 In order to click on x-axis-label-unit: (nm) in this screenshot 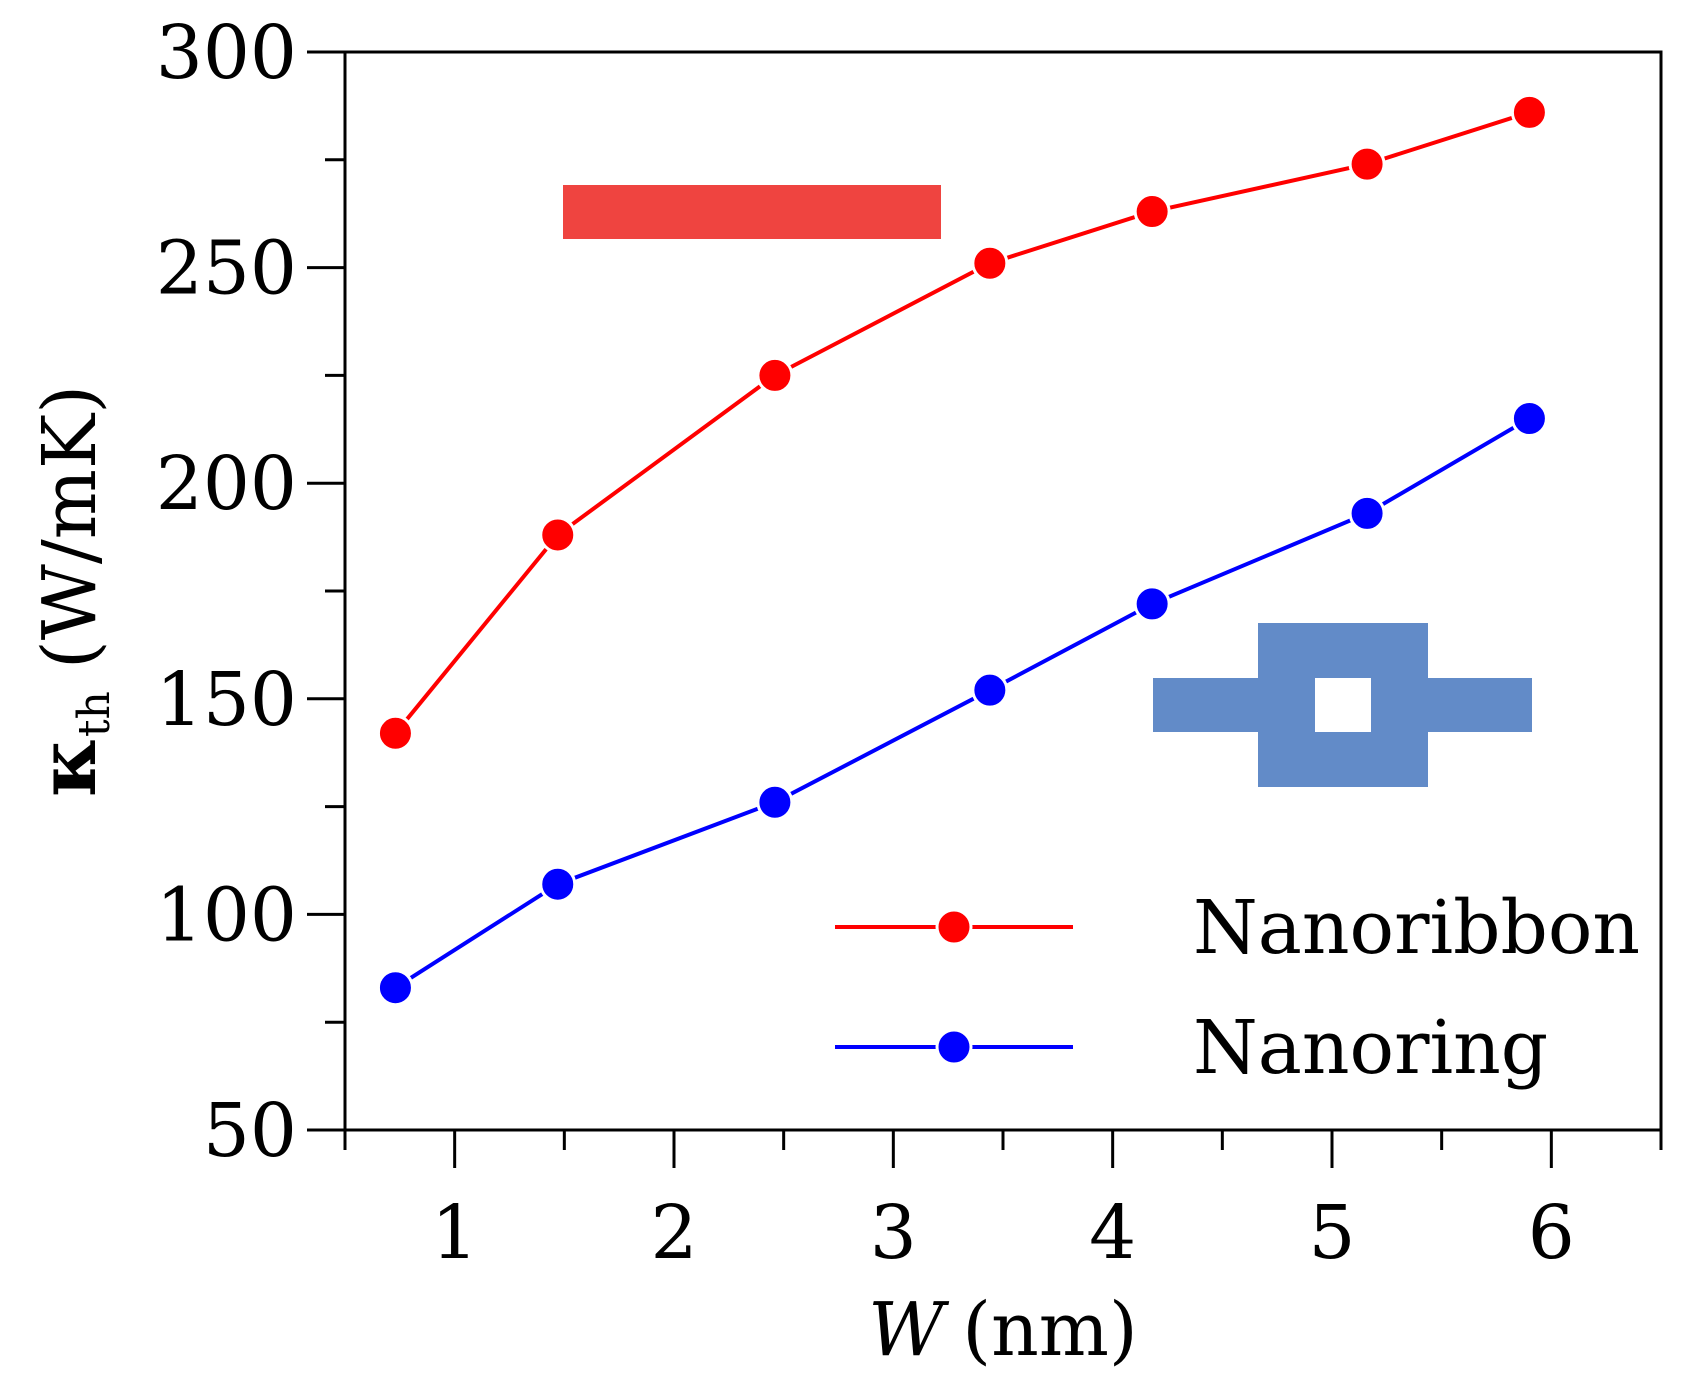, I will do `click(1050, 1330)`.